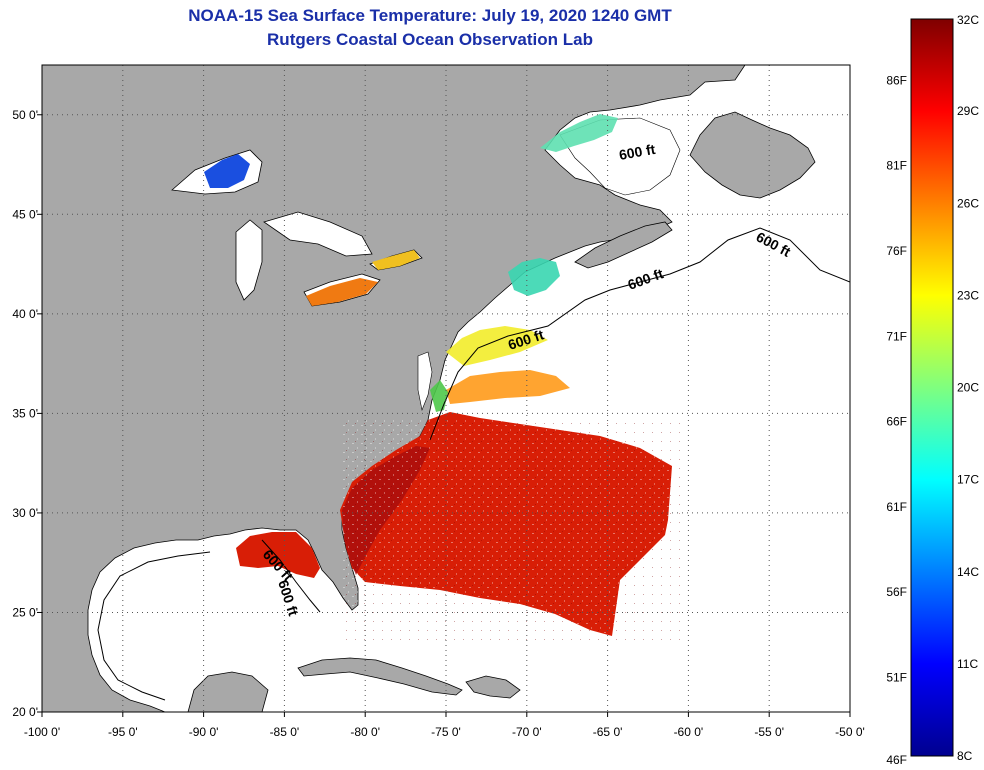 Image resolution: width=984 pixels, height=770 pixels. Describe the element at coordinates (25, 115) in the screenshot. I see `lat-tick-label: 50 0'` at that location.